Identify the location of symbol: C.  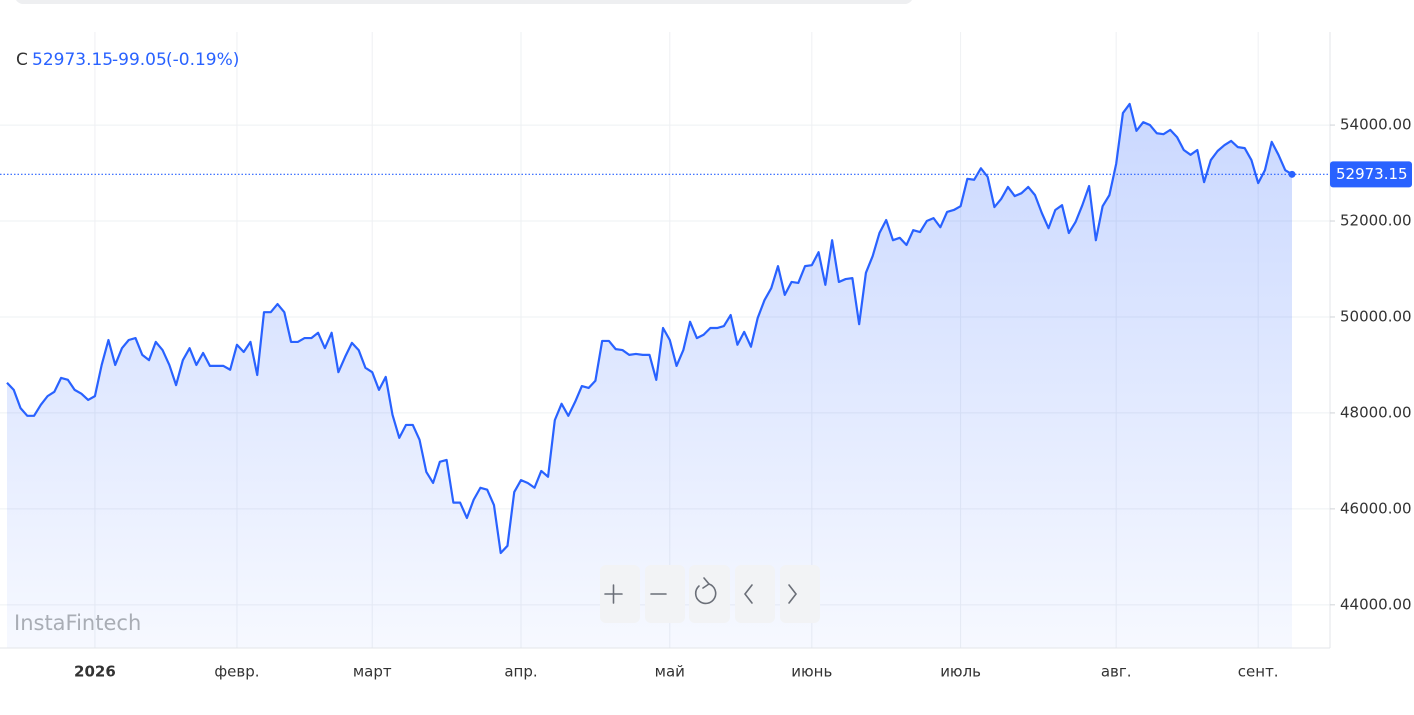
(22, 60).